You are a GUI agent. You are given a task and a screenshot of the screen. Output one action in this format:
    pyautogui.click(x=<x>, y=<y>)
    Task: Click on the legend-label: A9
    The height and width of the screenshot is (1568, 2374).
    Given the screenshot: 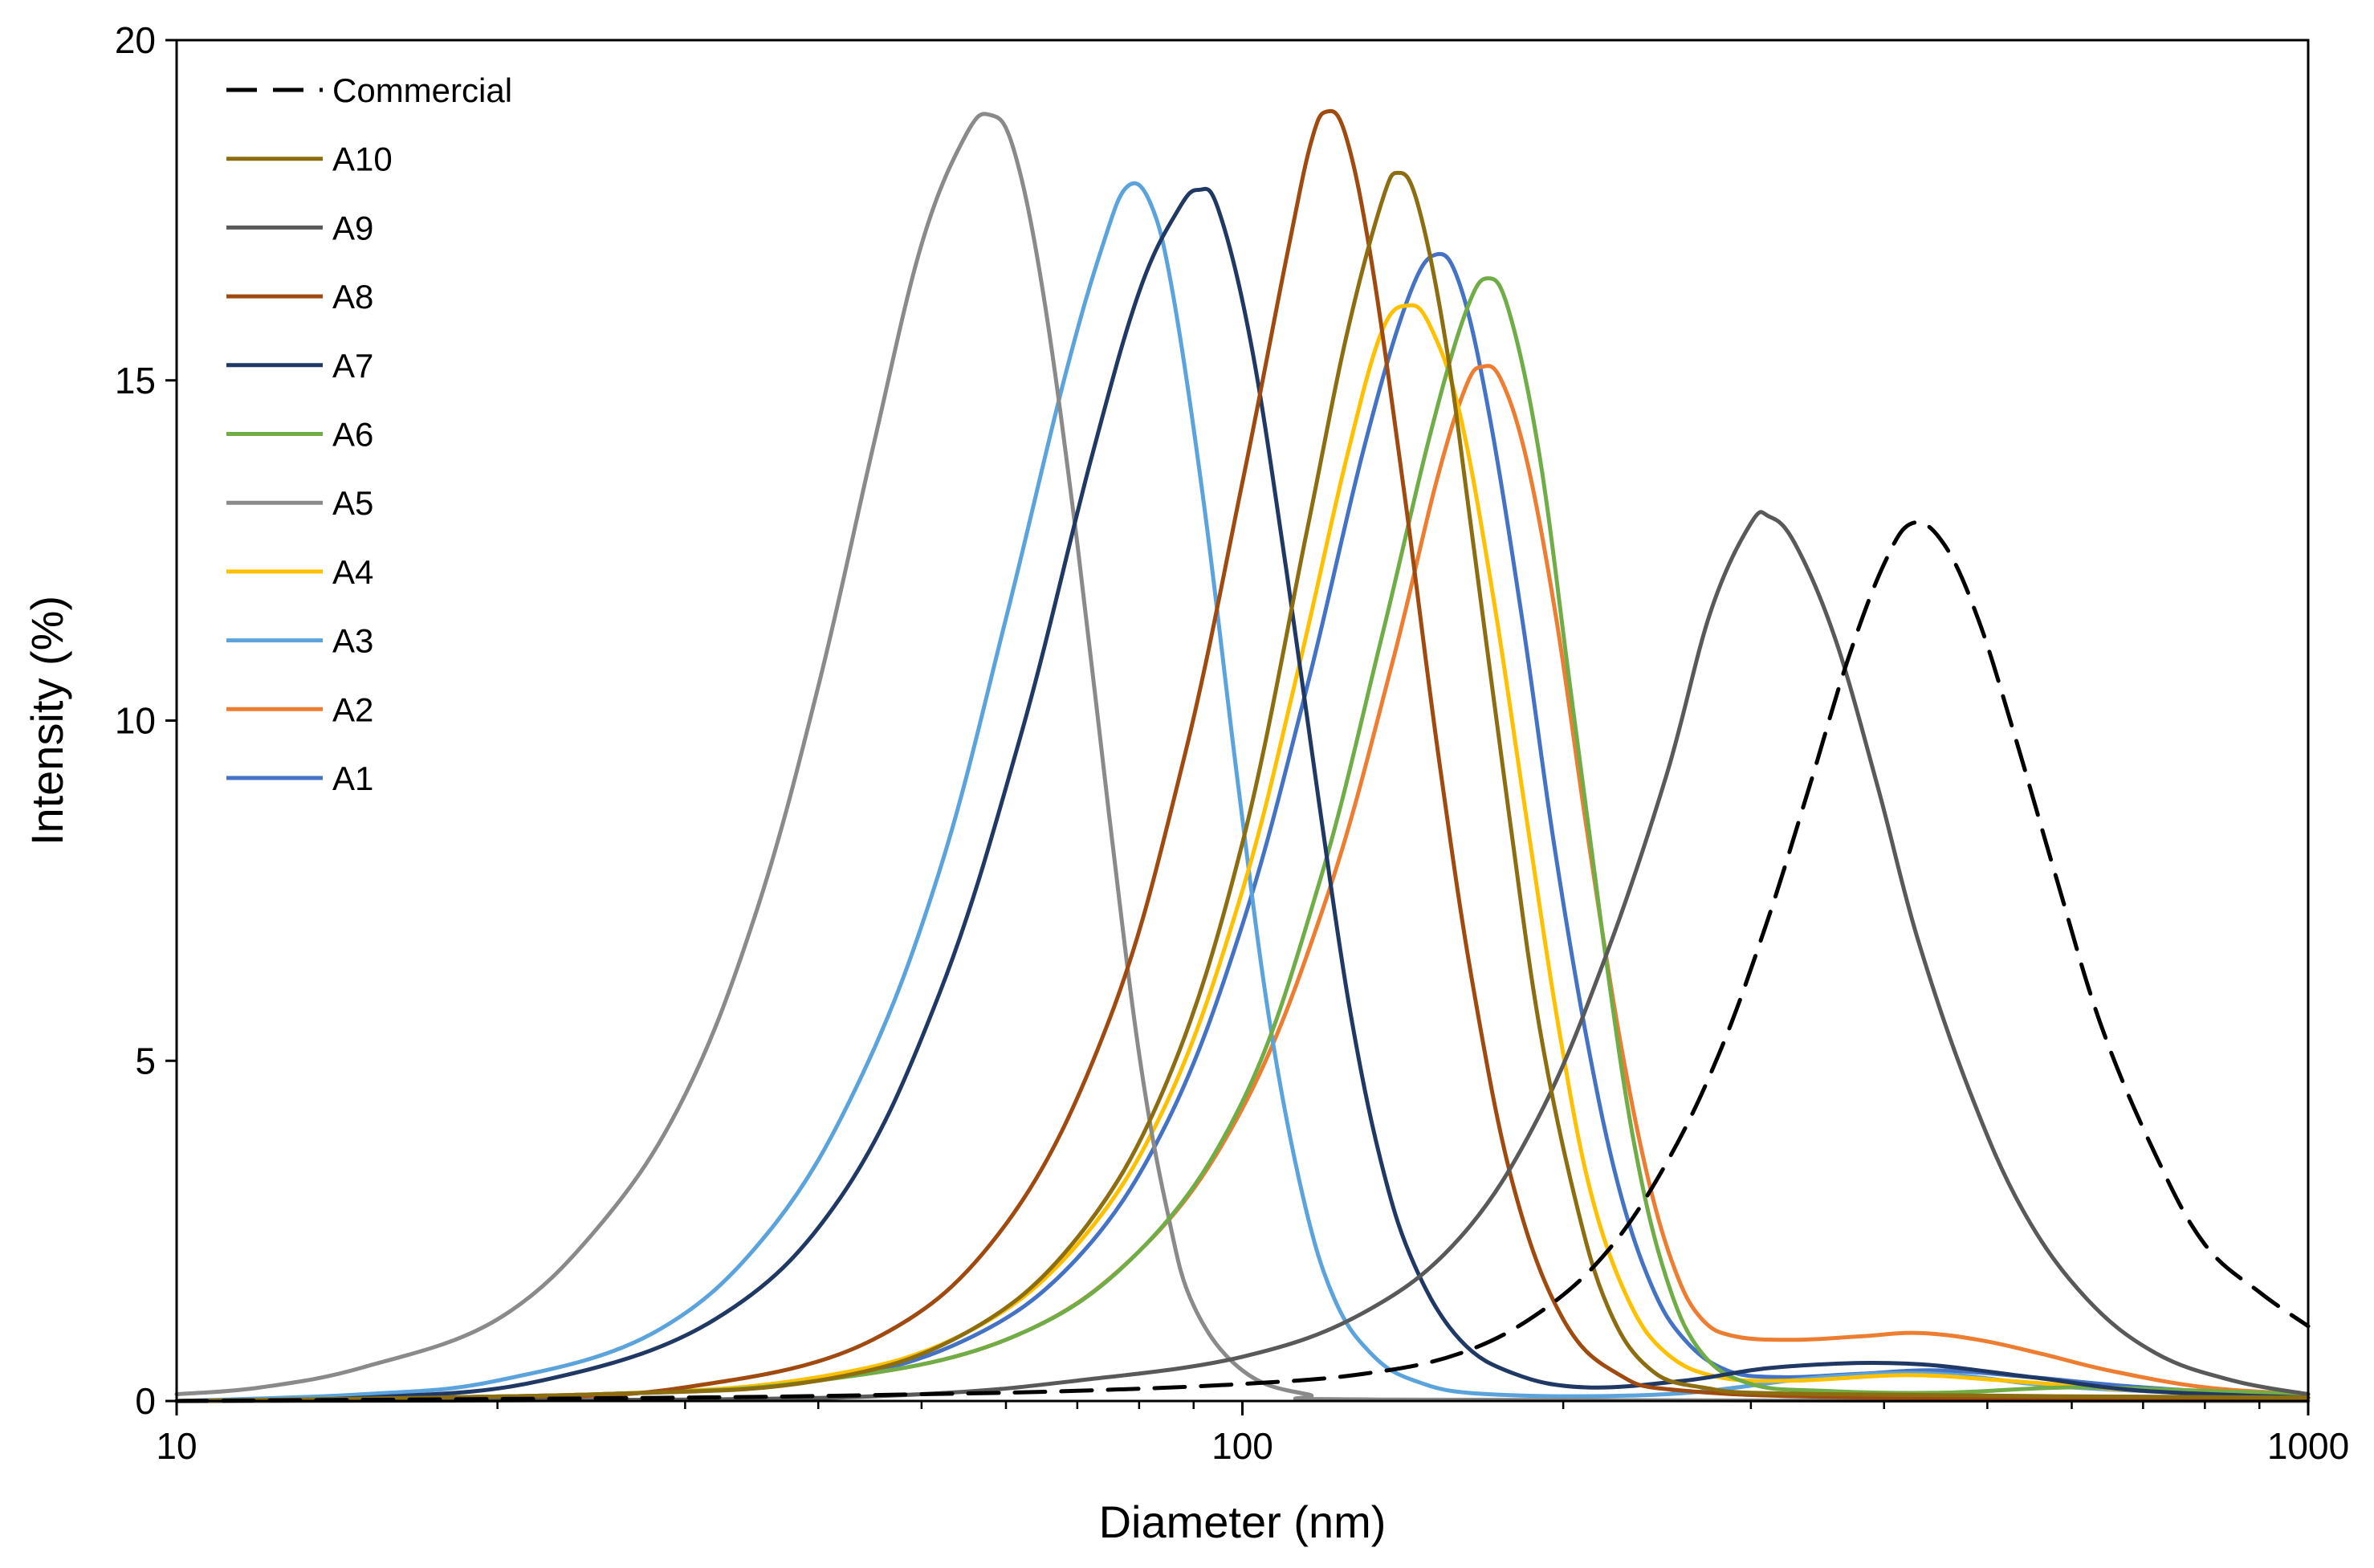 What is the action you would take?
    pyautogui.click(x=352, y=227)
    